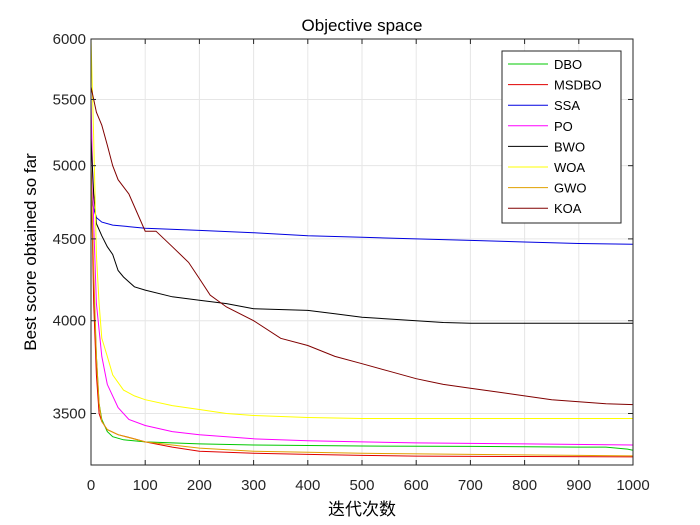  I want to click on x-tick-label: 300, so click(253, 485).